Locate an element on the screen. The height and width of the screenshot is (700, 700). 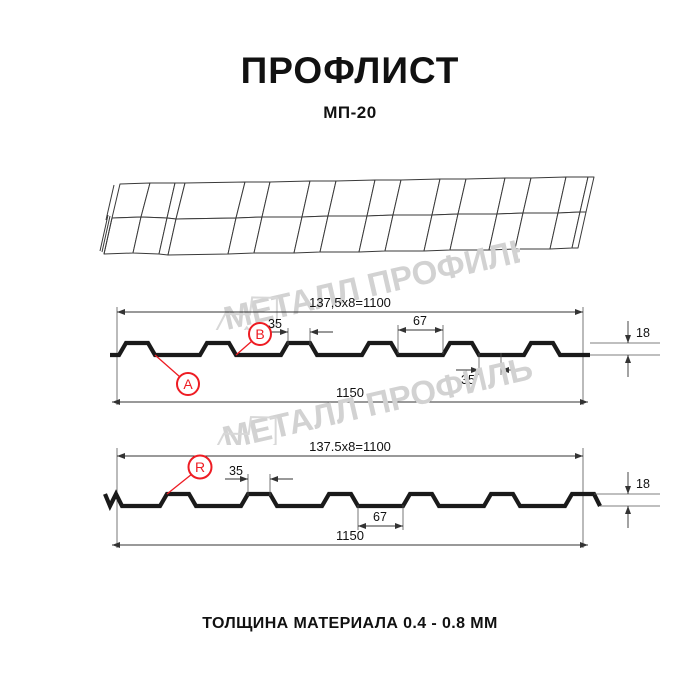
dimension-overall-bottom-label: 1150 is located at coordinates (350, 535).